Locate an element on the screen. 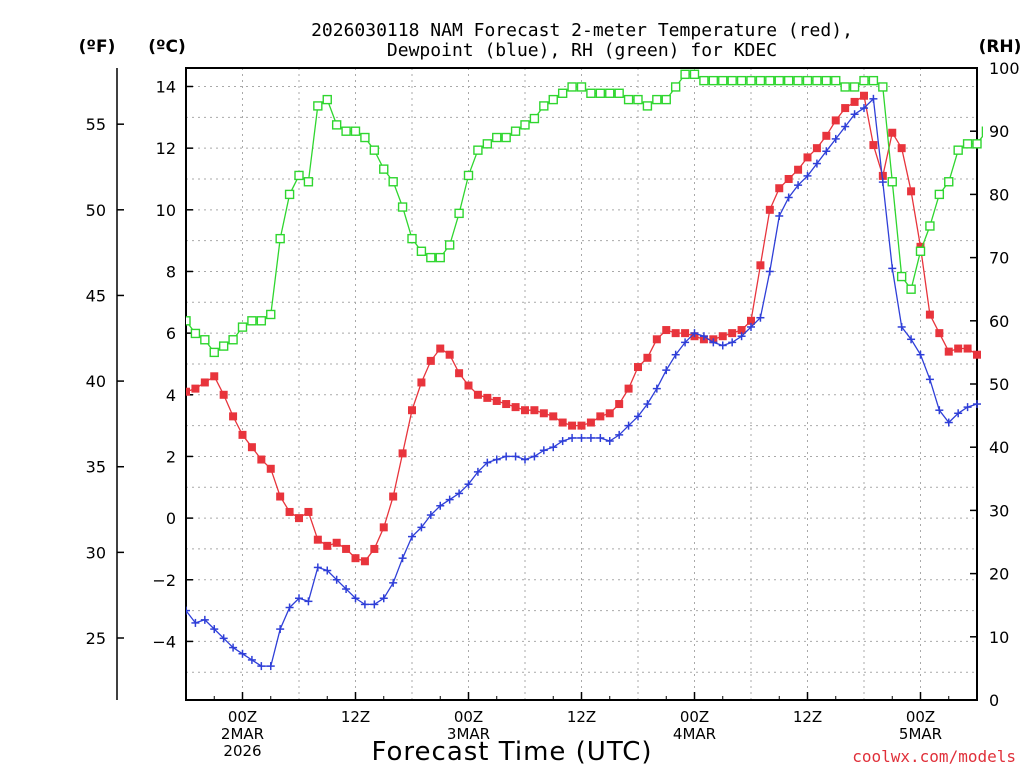 Image resolution: width=1024 pixels, height=768 pixels. fahrenheit-tick-label: 50 is located at coordinates (96, 210).